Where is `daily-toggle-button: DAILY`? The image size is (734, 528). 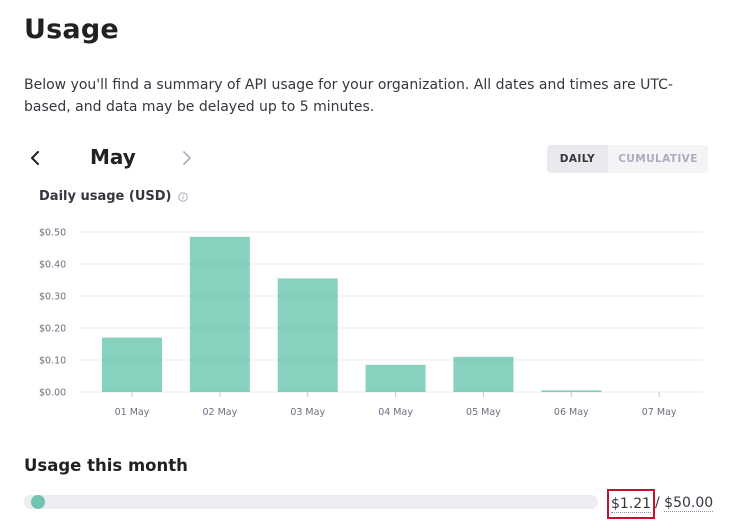 daily-toggle-button: DAILY is located at coordinates (577, 159).